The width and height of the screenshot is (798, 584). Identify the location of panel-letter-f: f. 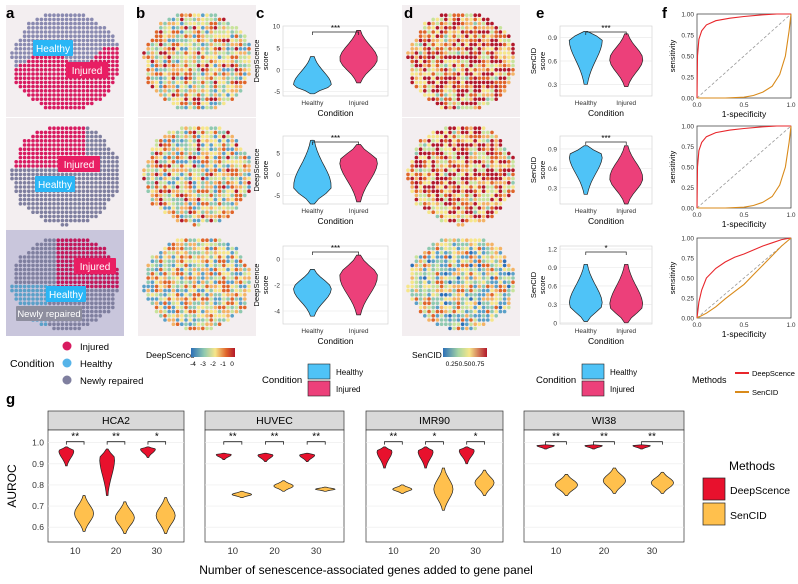
(665, 13).